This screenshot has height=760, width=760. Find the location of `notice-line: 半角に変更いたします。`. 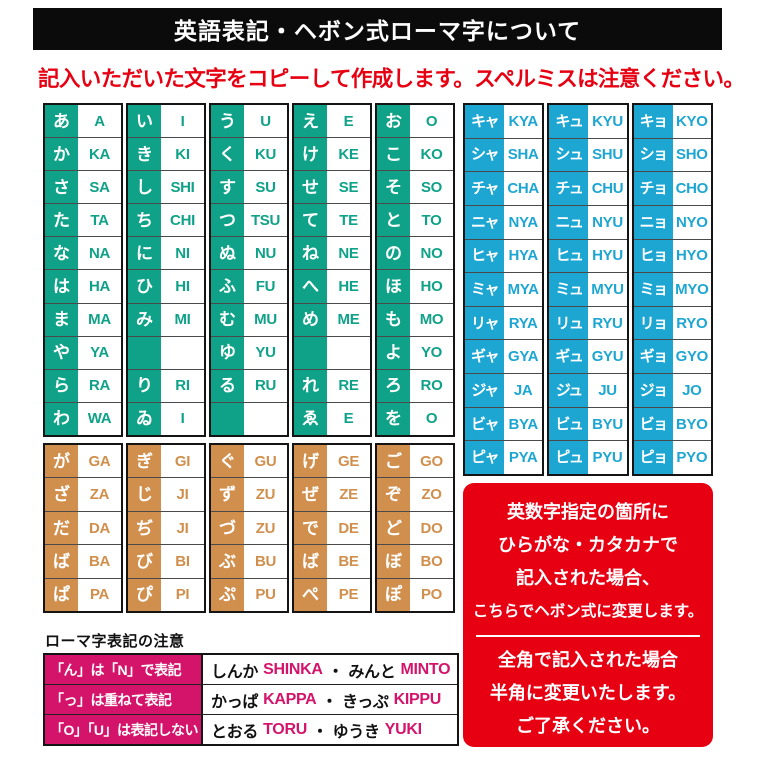

notice-line: 半角に変更いたします。 is located at coordinates (588, 693).